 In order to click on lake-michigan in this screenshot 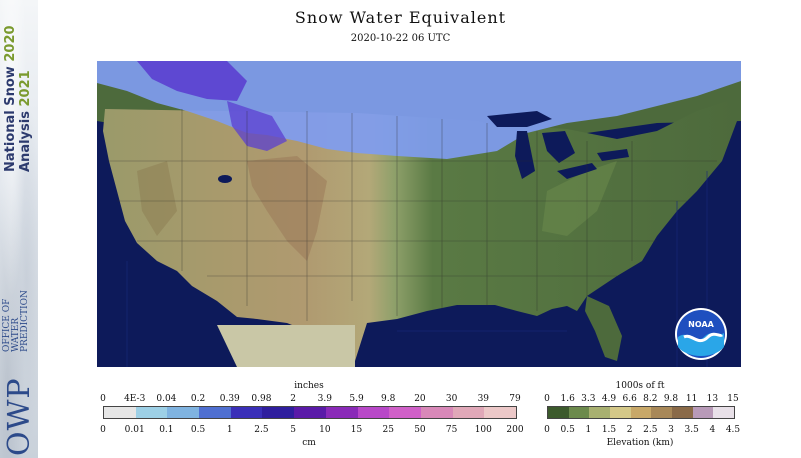, I will do `click(525, 155)`.